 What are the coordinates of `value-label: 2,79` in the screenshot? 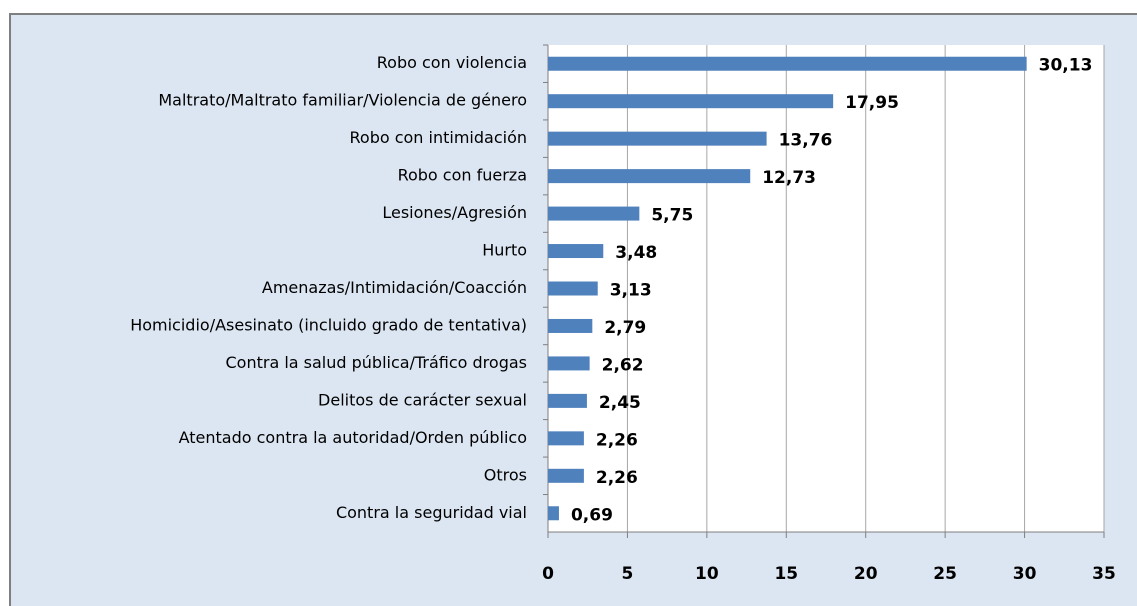 It's located at (625, 328).